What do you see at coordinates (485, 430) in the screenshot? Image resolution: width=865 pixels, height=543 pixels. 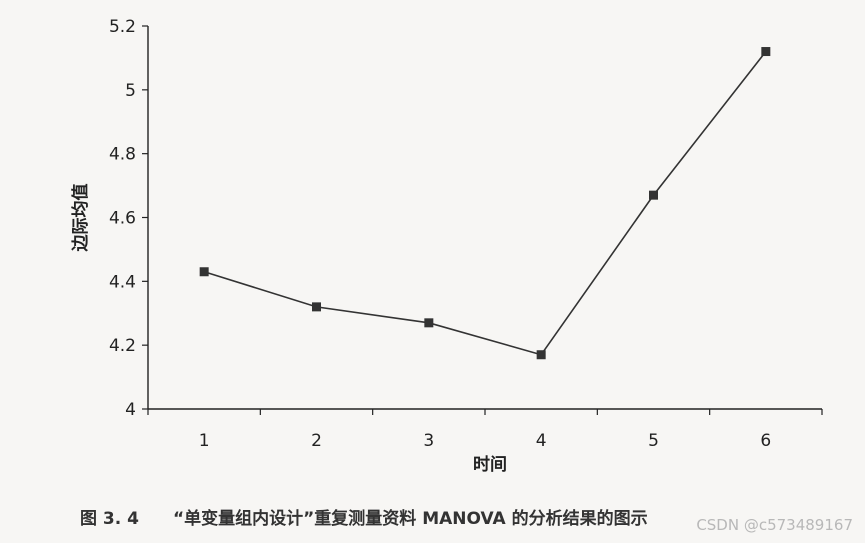 I see `x-axis-ticks: 1 2 3 4 5 6` at bounding box center [485, 430].